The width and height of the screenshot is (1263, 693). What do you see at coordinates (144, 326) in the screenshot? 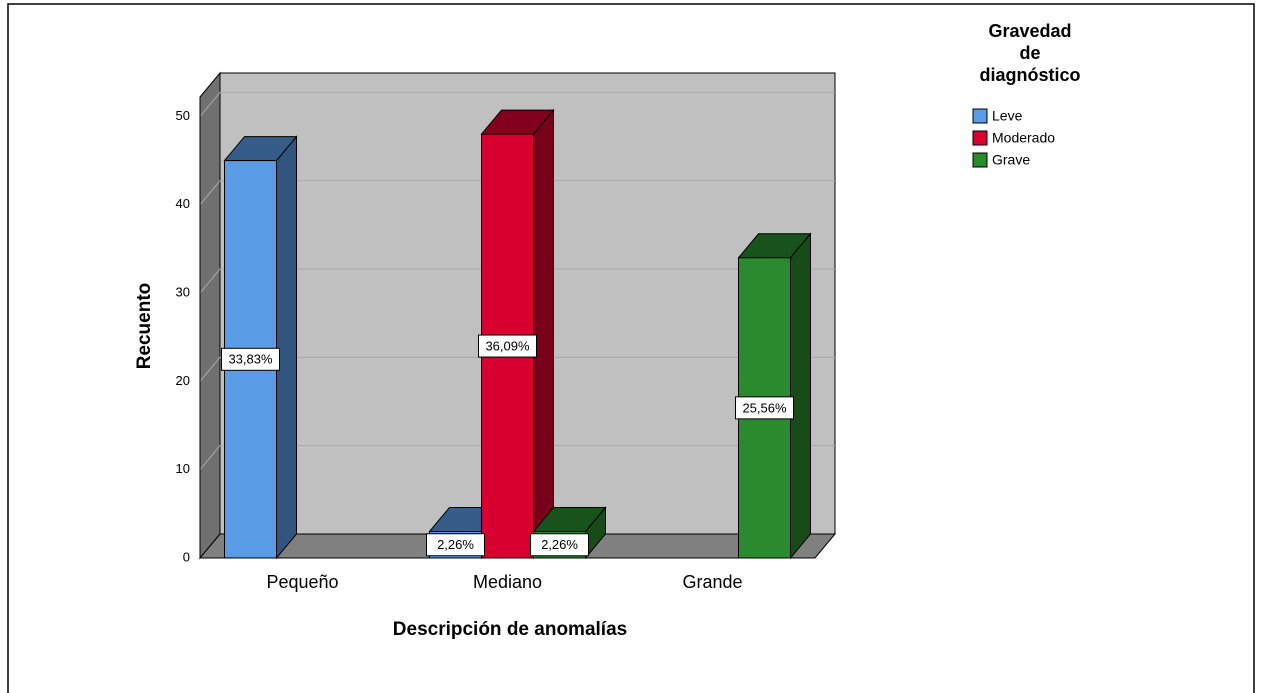
I see `y-axis-title: Recuento` at bounding box center [144, 326].